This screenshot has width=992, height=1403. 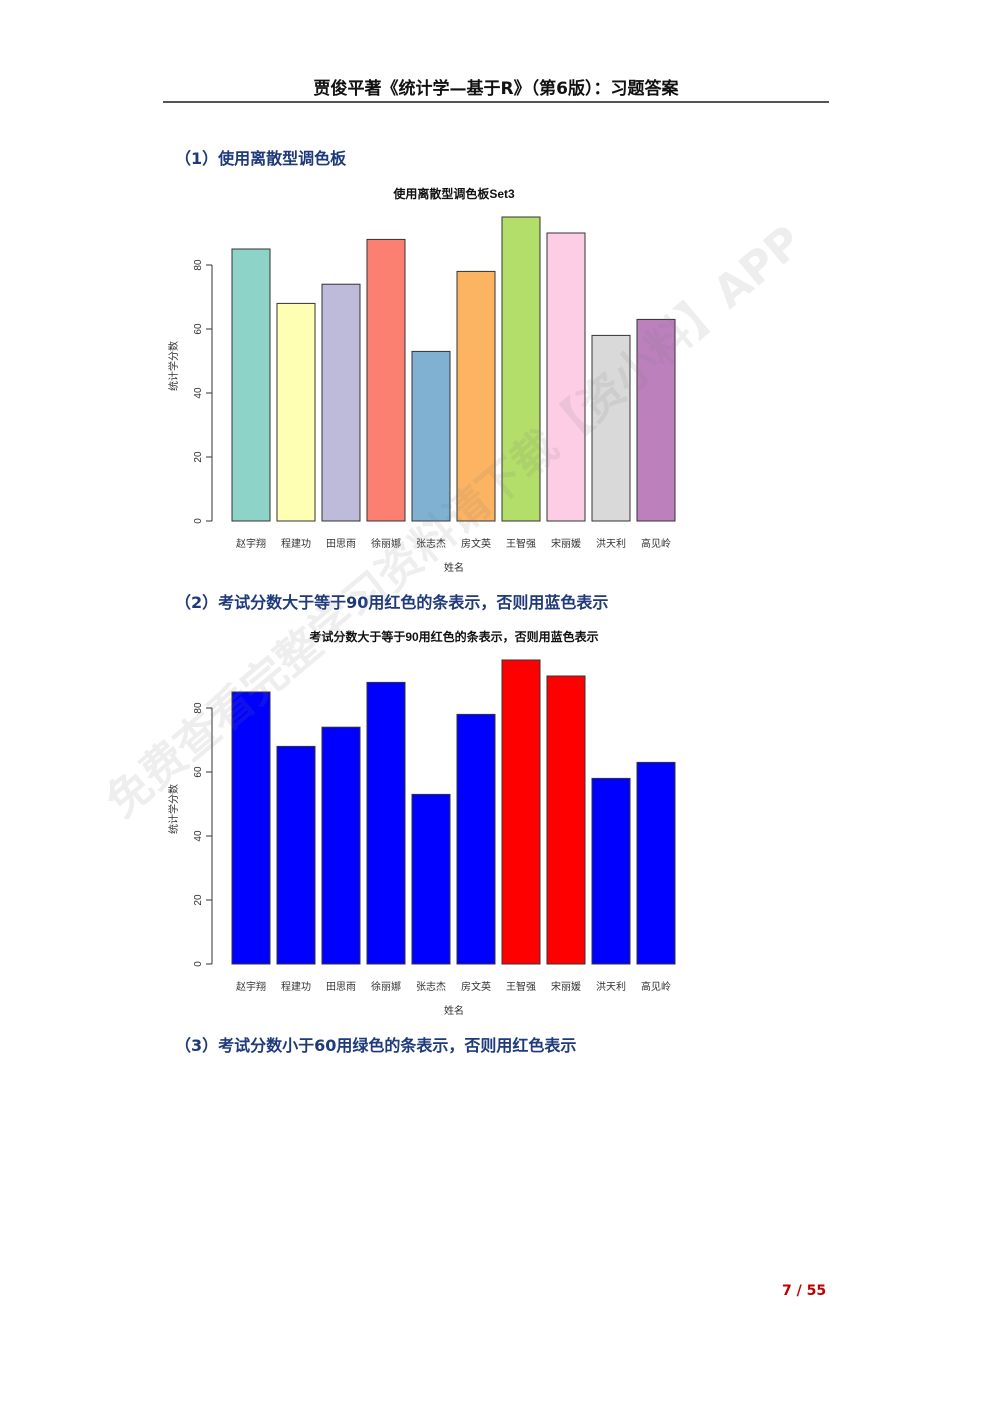 I want to click on section-3-heading: （3）考试分数小于60用绿色的条表示，否则用红色表示, so click(x=375, y=1044).